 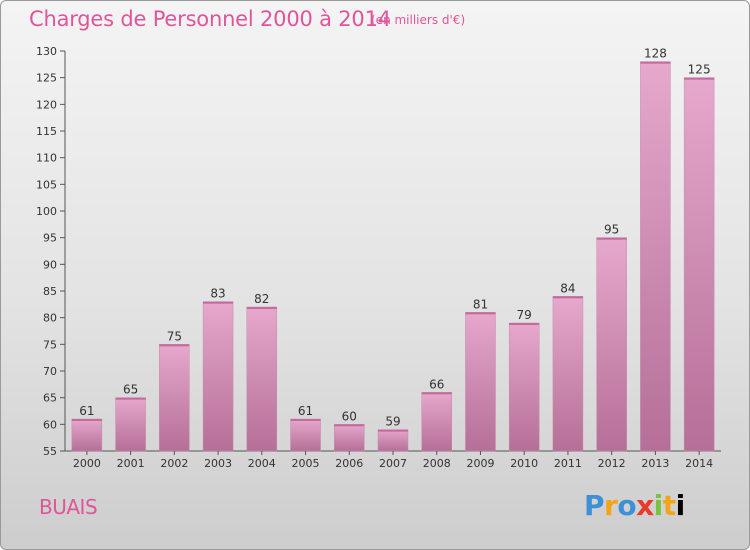 I want to click on data-label: 66, so click(x=436, y=384).